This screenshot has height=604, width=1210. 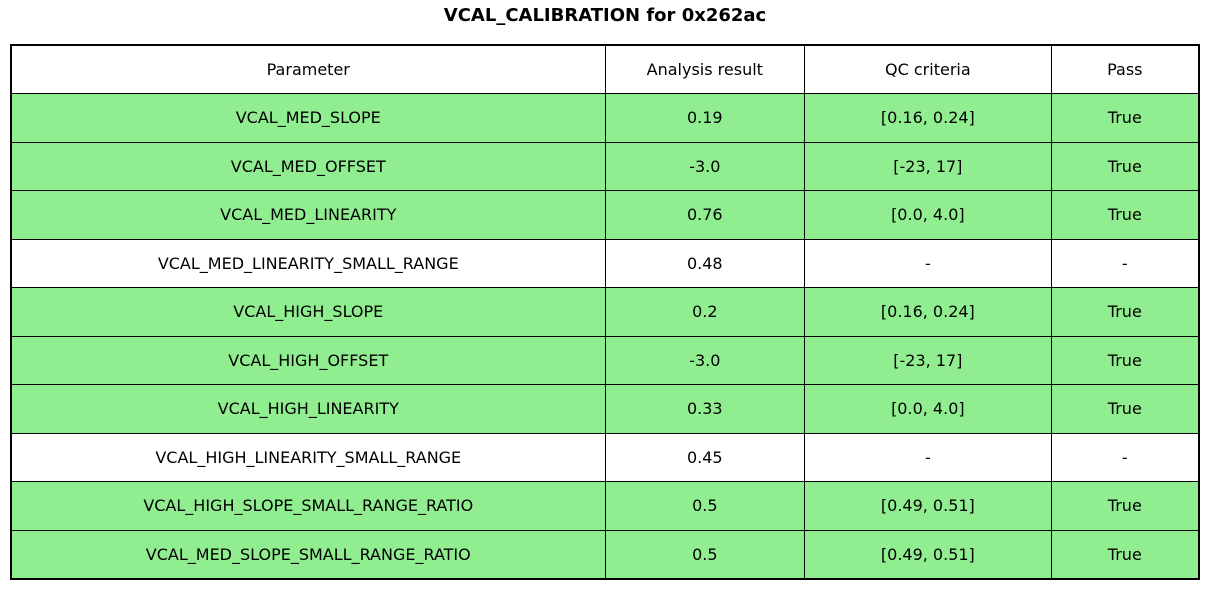 I want to click on analysis-result-cell: 0.33, so click(x=705, y=409).